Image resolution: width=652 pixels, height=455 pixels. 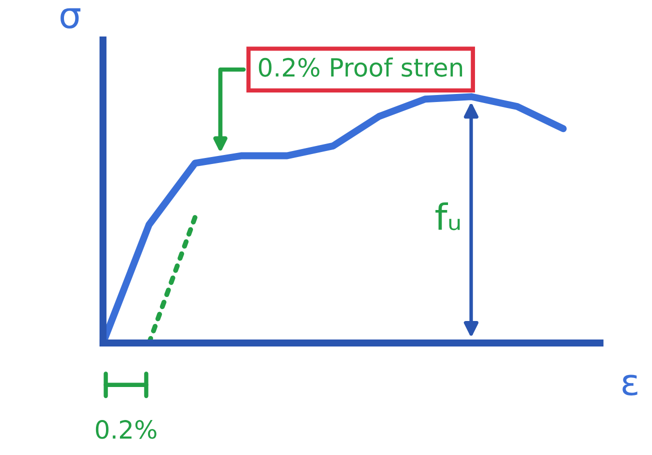 I want to click on text: 0.2% Proof stren, so click(x=360, y=67).